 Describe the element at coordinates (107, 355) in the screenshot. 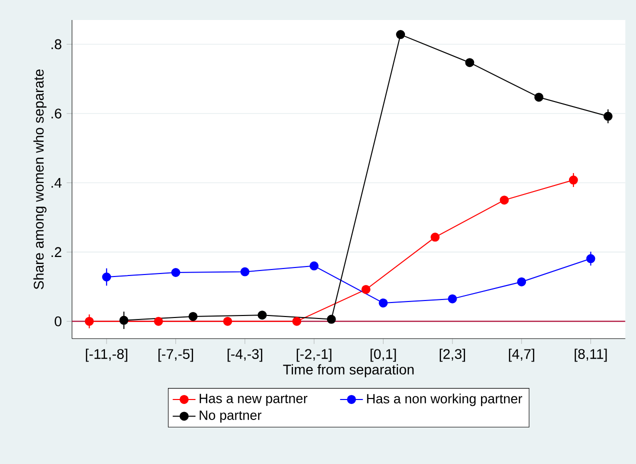

I see `x-tick-label: [-11,-8]` at that location.